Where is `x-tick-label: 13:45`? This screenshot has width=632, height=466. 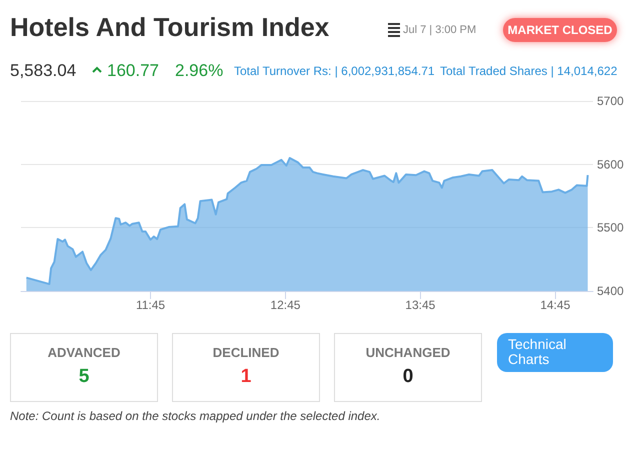
x-tick-label: 13:45 is located at coordinates (420, 305).